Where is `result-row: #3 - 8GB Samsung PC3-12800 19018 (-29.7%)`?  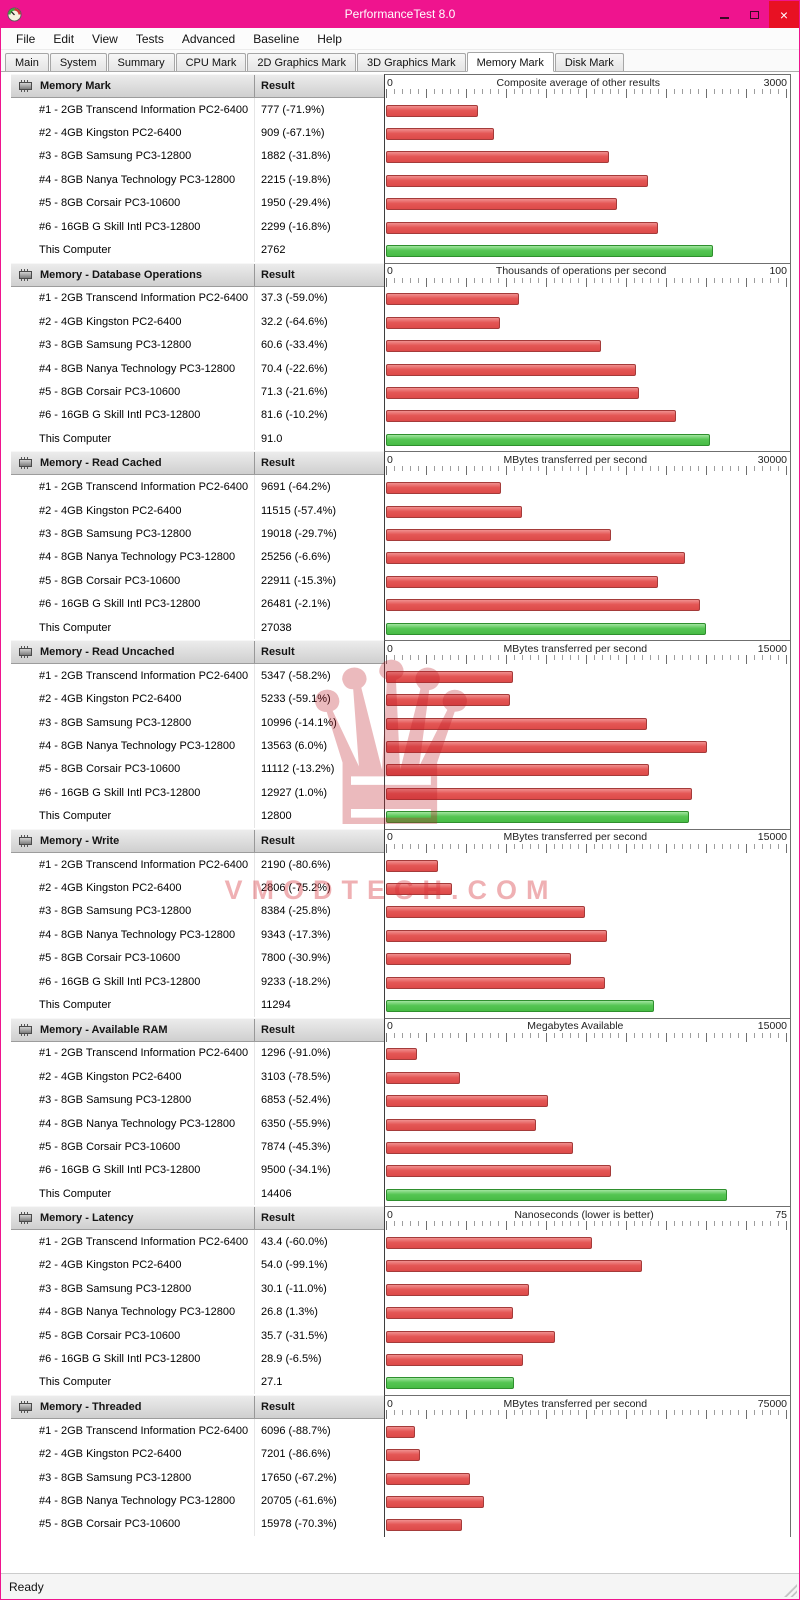 result-row: #3 - 8GB Samsung PC3-12800 19018 (-29.7%) is located at coordinates (197, 534).